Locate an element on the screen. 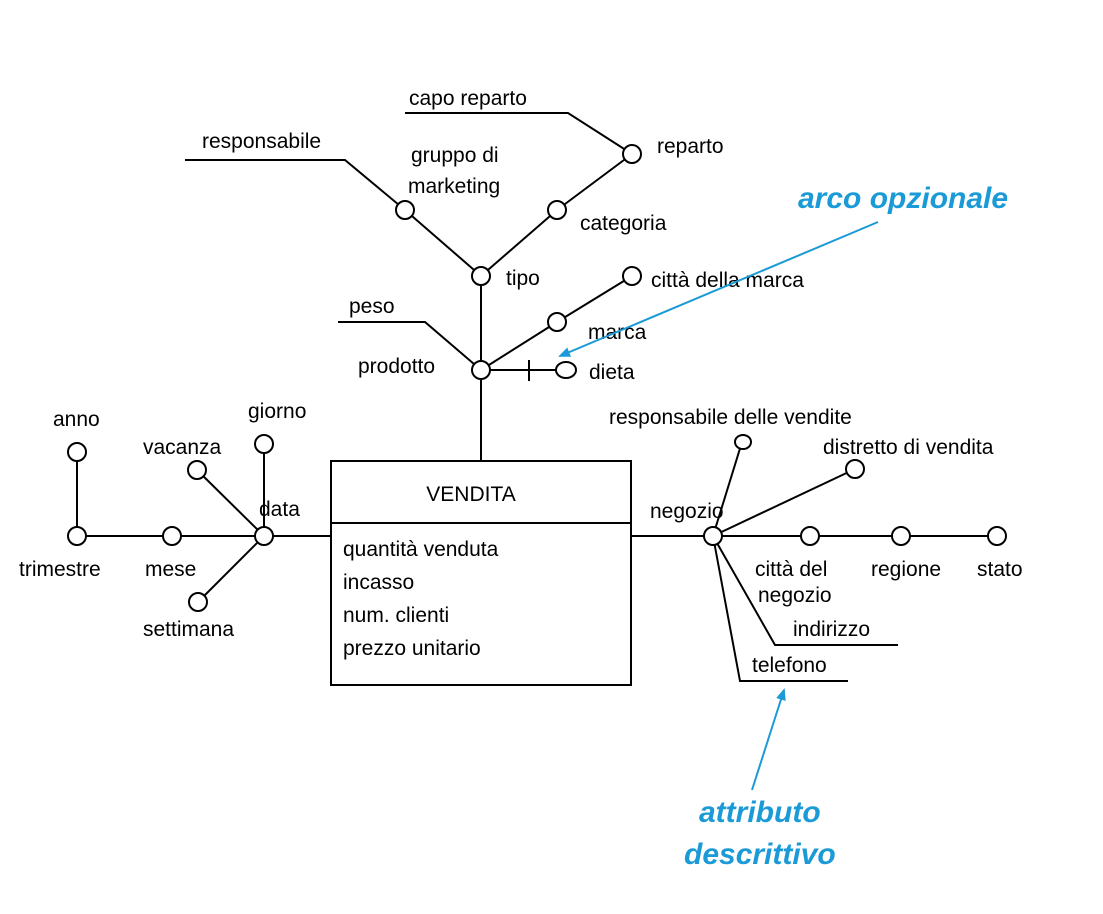 This screenshot has height=914, width=1103. edge-tipo-gruppo is located at coordinates (443, 243).